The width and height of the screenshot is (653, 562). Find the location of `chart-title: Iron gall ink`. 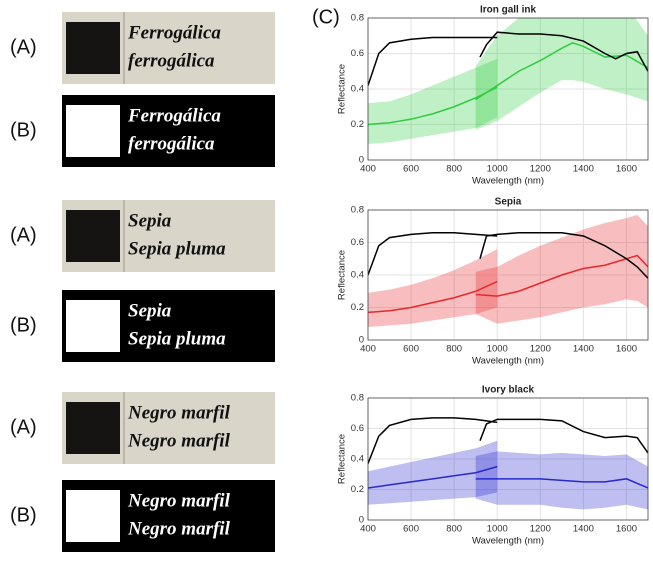

chart-title: Iron gall ink is located at coordinates (508, 10).